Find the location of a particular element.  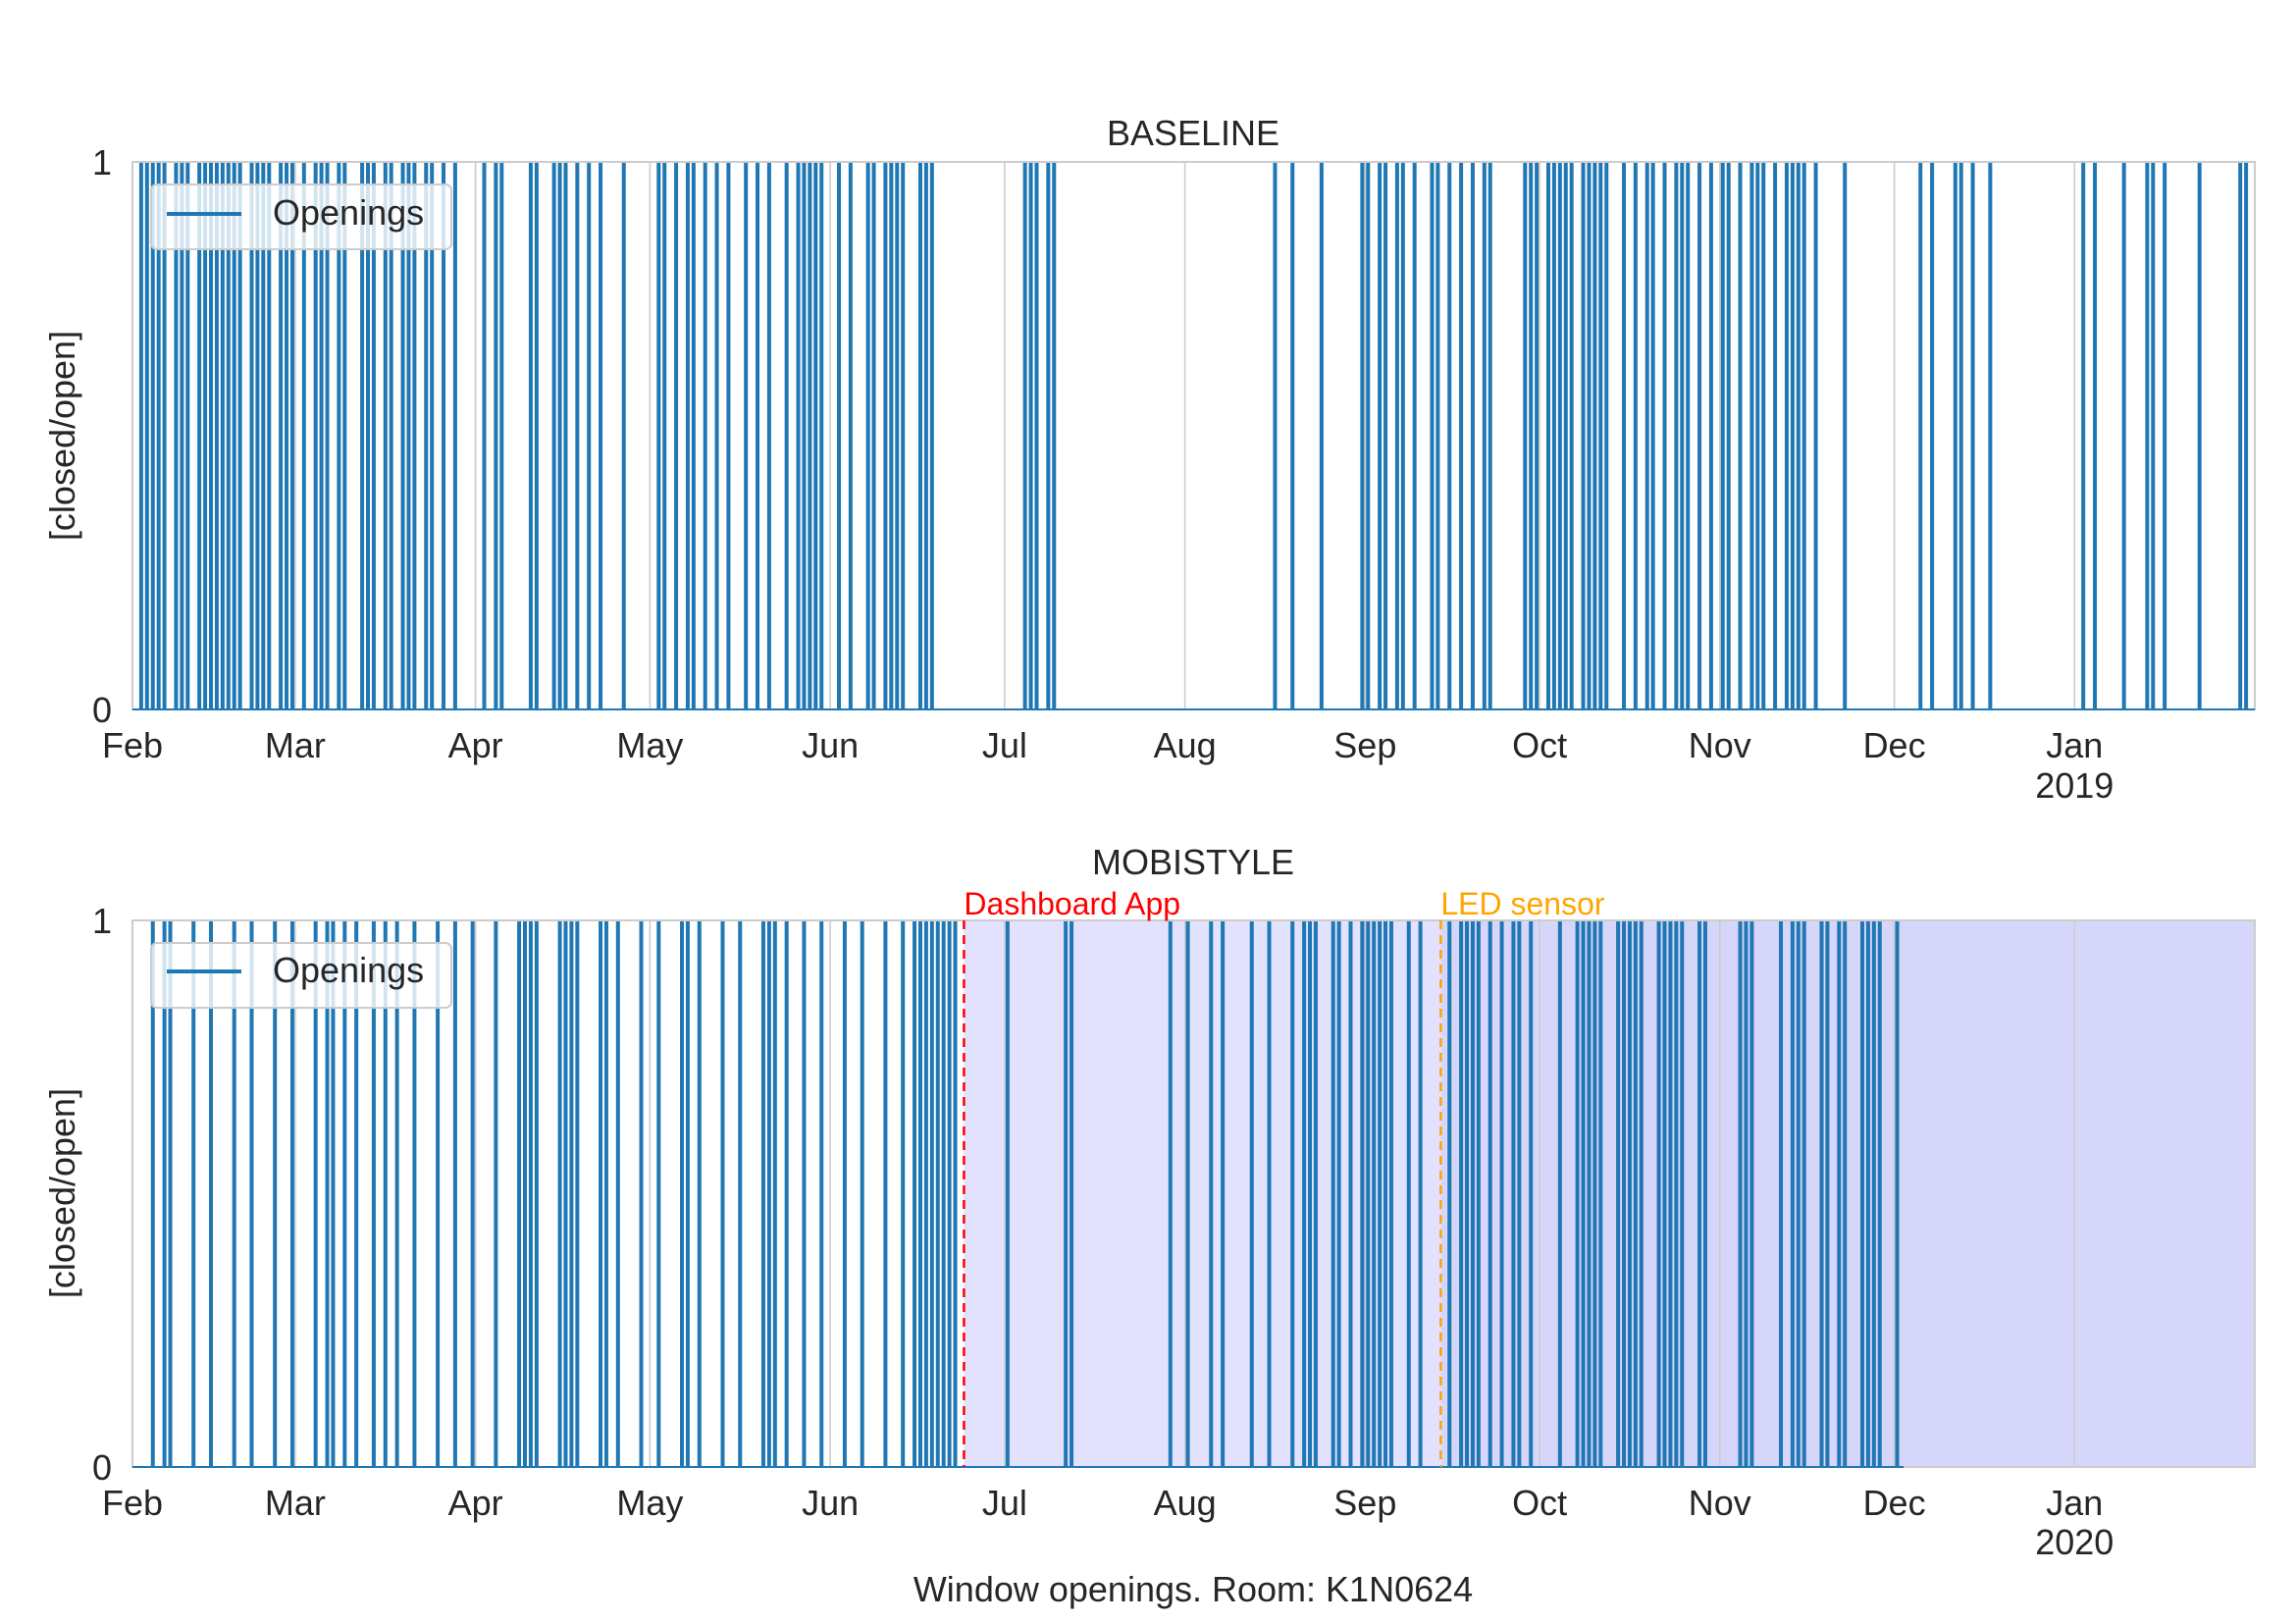

led-sensor-period-shading is located at coordinates (1847, 1193).